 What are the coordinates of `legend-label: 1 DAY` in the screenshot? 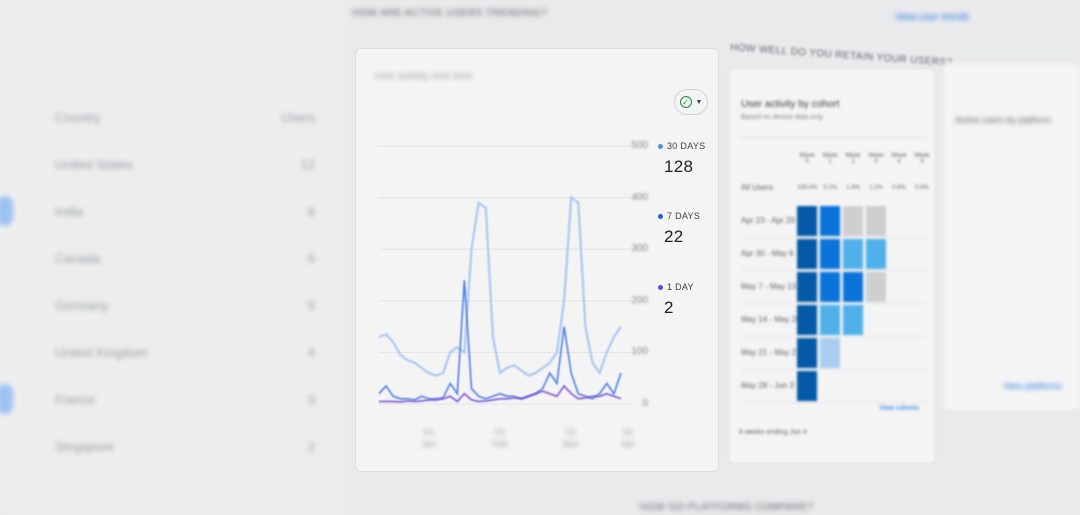 It's located at (676, 287).